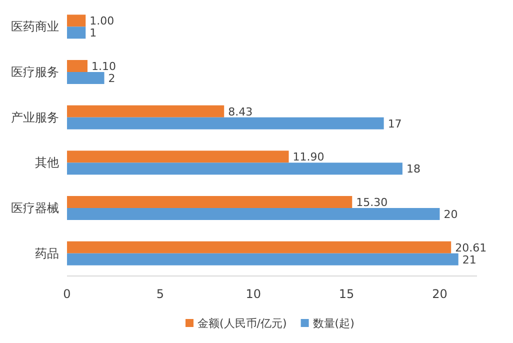 The height and width of the screenshot is (343, 513). I want to click on x-tick-label: 15, so click(346, 294).